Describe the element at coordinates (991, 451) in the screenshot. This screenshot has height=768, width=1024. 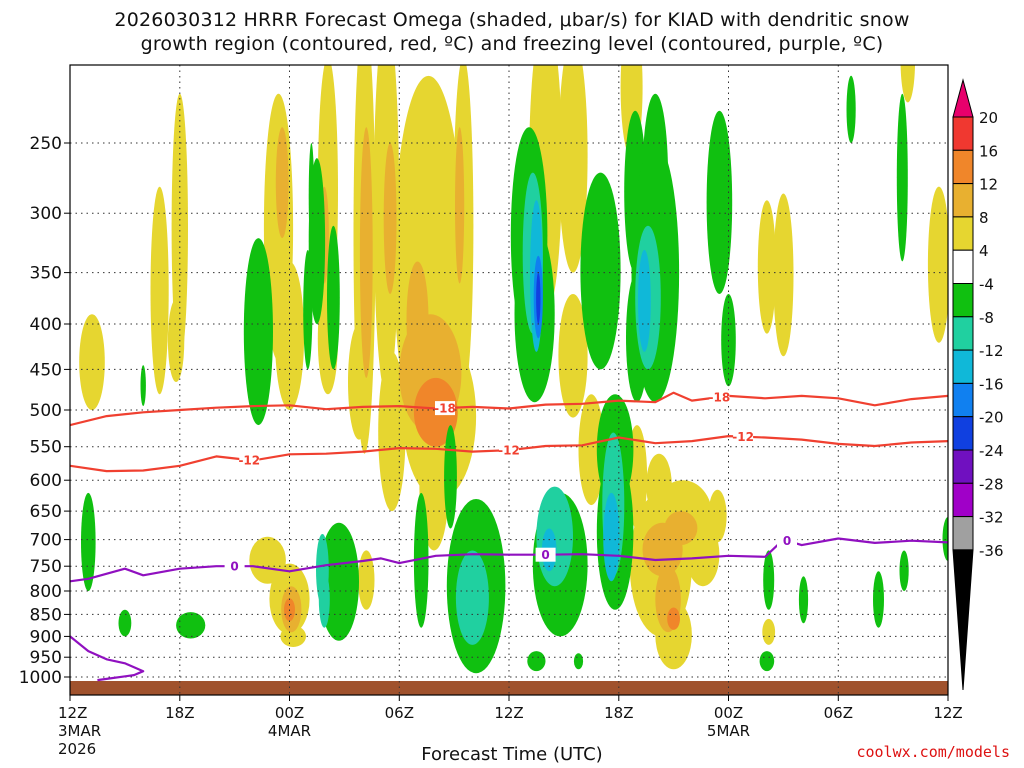
I see `colorbar-label-10: -24` at that location.